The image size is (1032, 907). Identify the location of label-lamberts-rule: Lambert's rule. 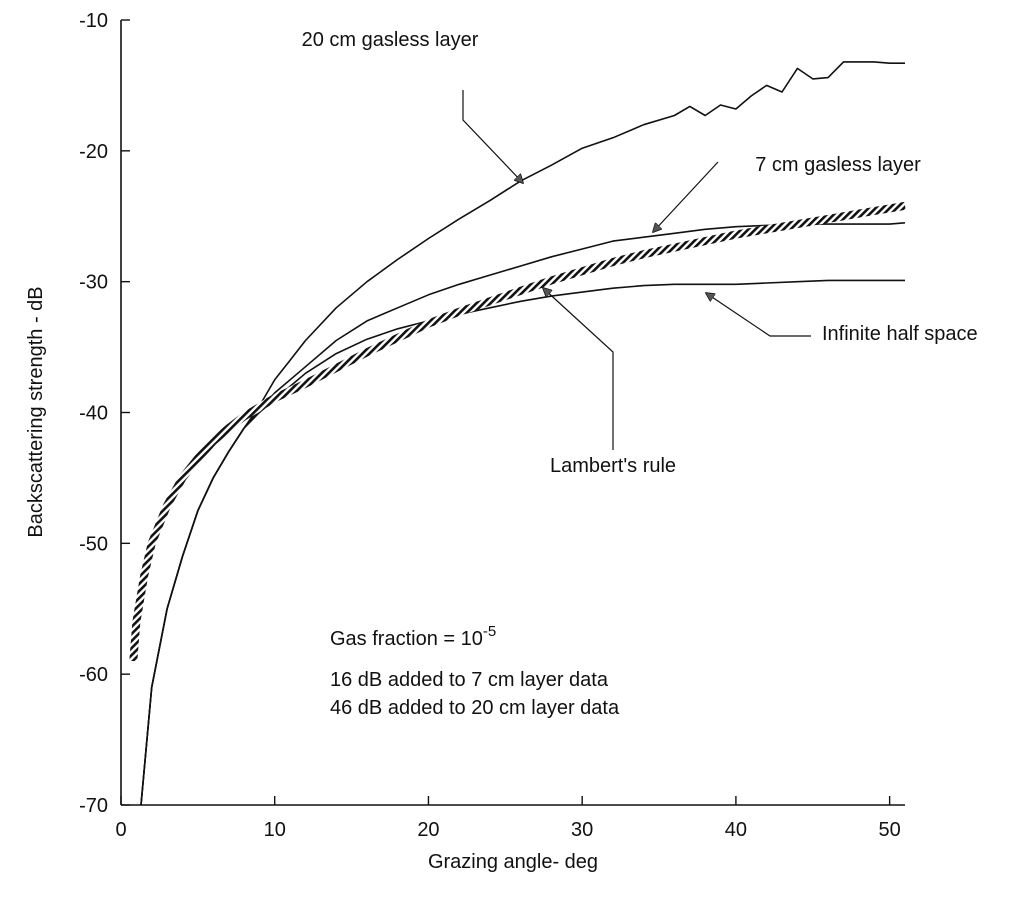
(613, 466).